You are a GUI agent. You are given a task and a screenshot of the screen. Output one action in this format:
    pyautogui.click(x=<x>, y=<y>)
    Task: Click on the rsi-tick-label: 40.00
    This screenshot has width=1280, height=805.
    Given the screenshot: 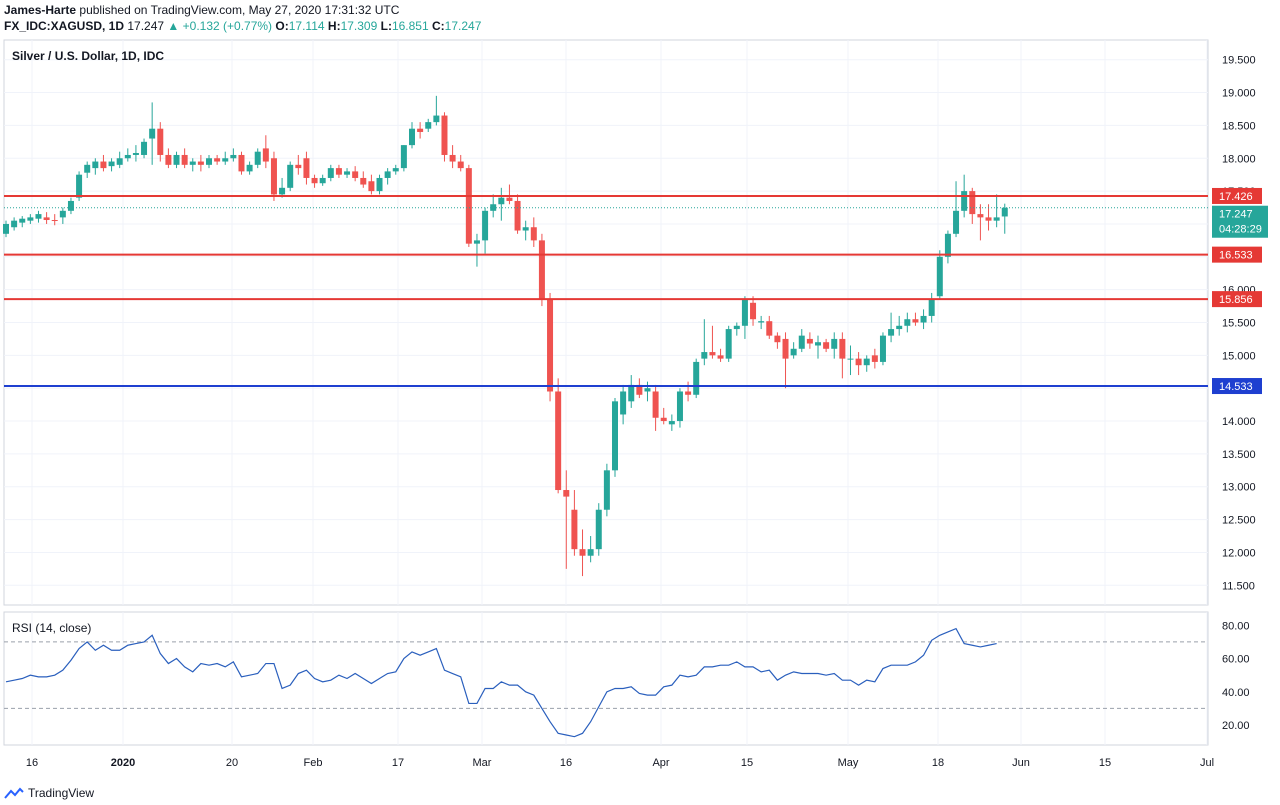 What is the action you would take?
    pyautogui.click(x=1236, y=693)
    